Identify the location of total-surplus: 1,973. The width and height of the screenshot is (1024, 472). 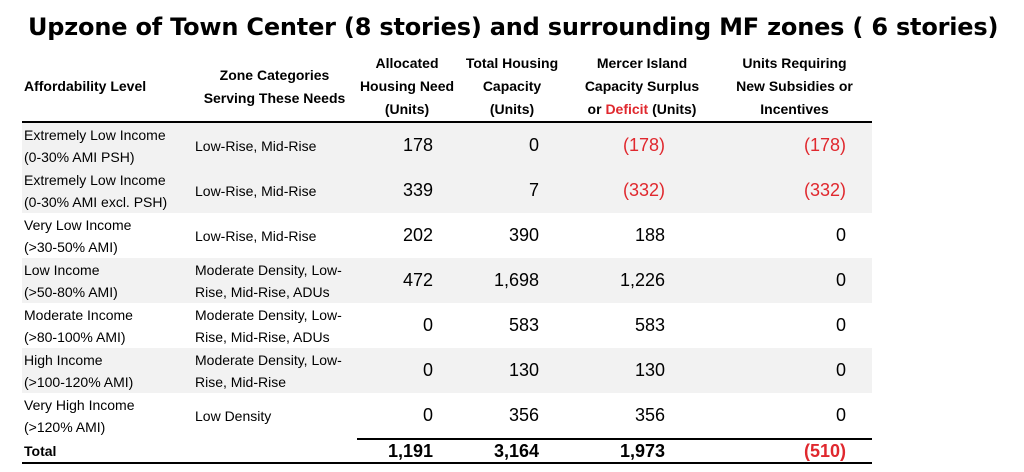
(642, 451).